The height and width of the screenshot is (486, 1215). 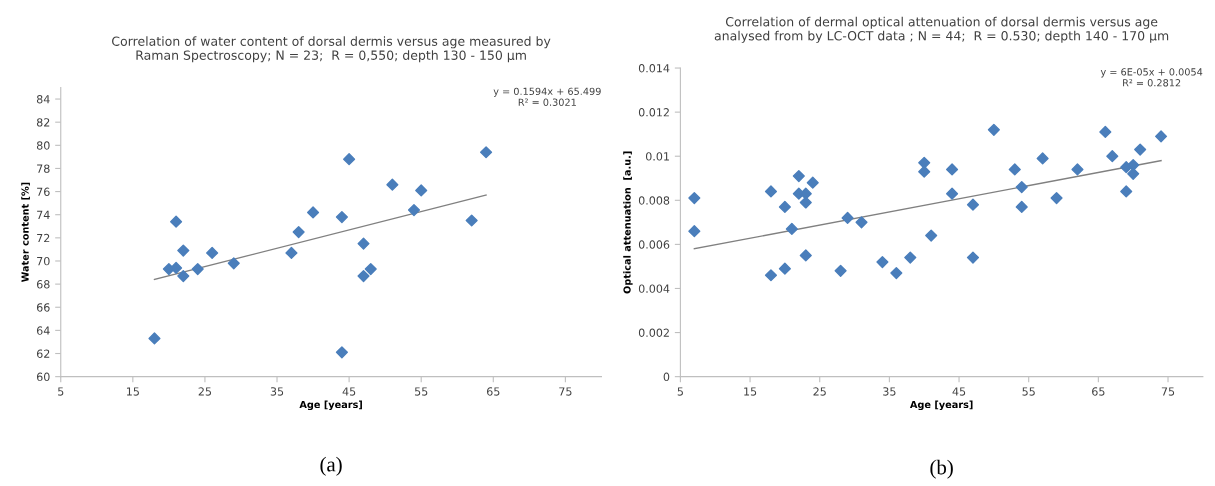 I want to click on y-tick-label: 82, so click(x=43, y=122).